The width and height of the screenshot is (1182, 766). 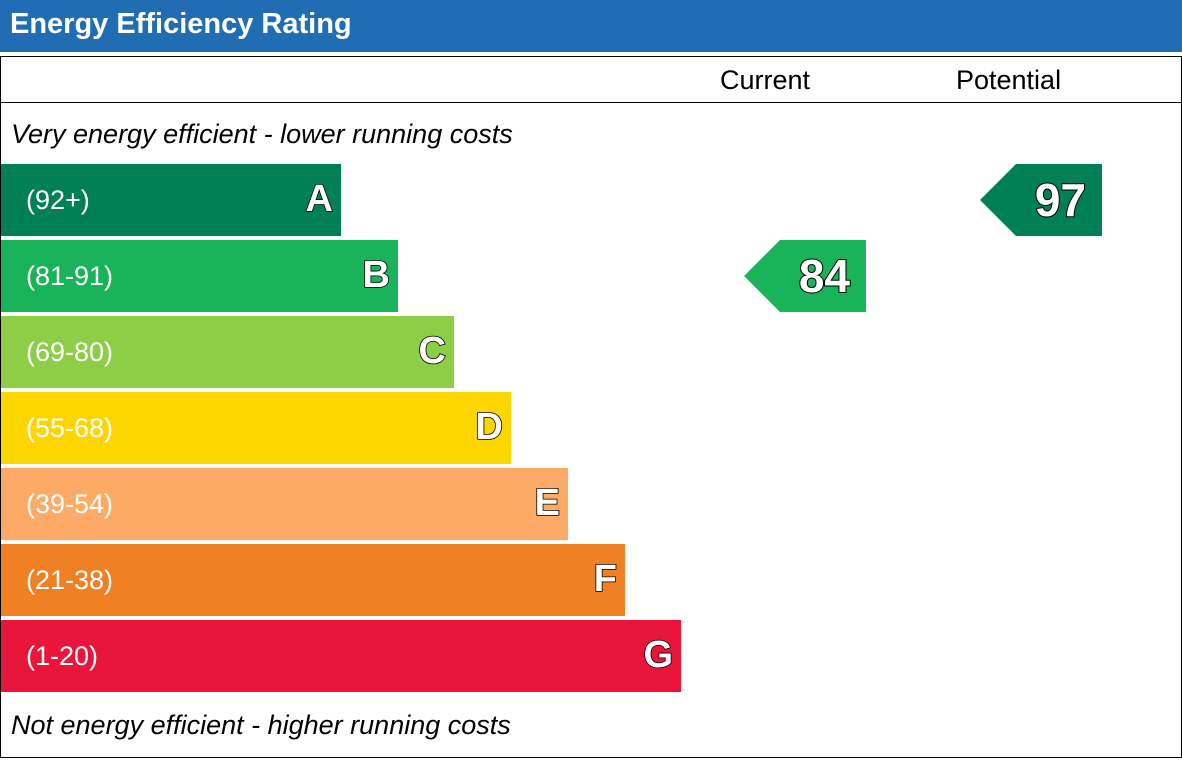 I want to click on band-a: (92+) A, so click(x=171, y=200).